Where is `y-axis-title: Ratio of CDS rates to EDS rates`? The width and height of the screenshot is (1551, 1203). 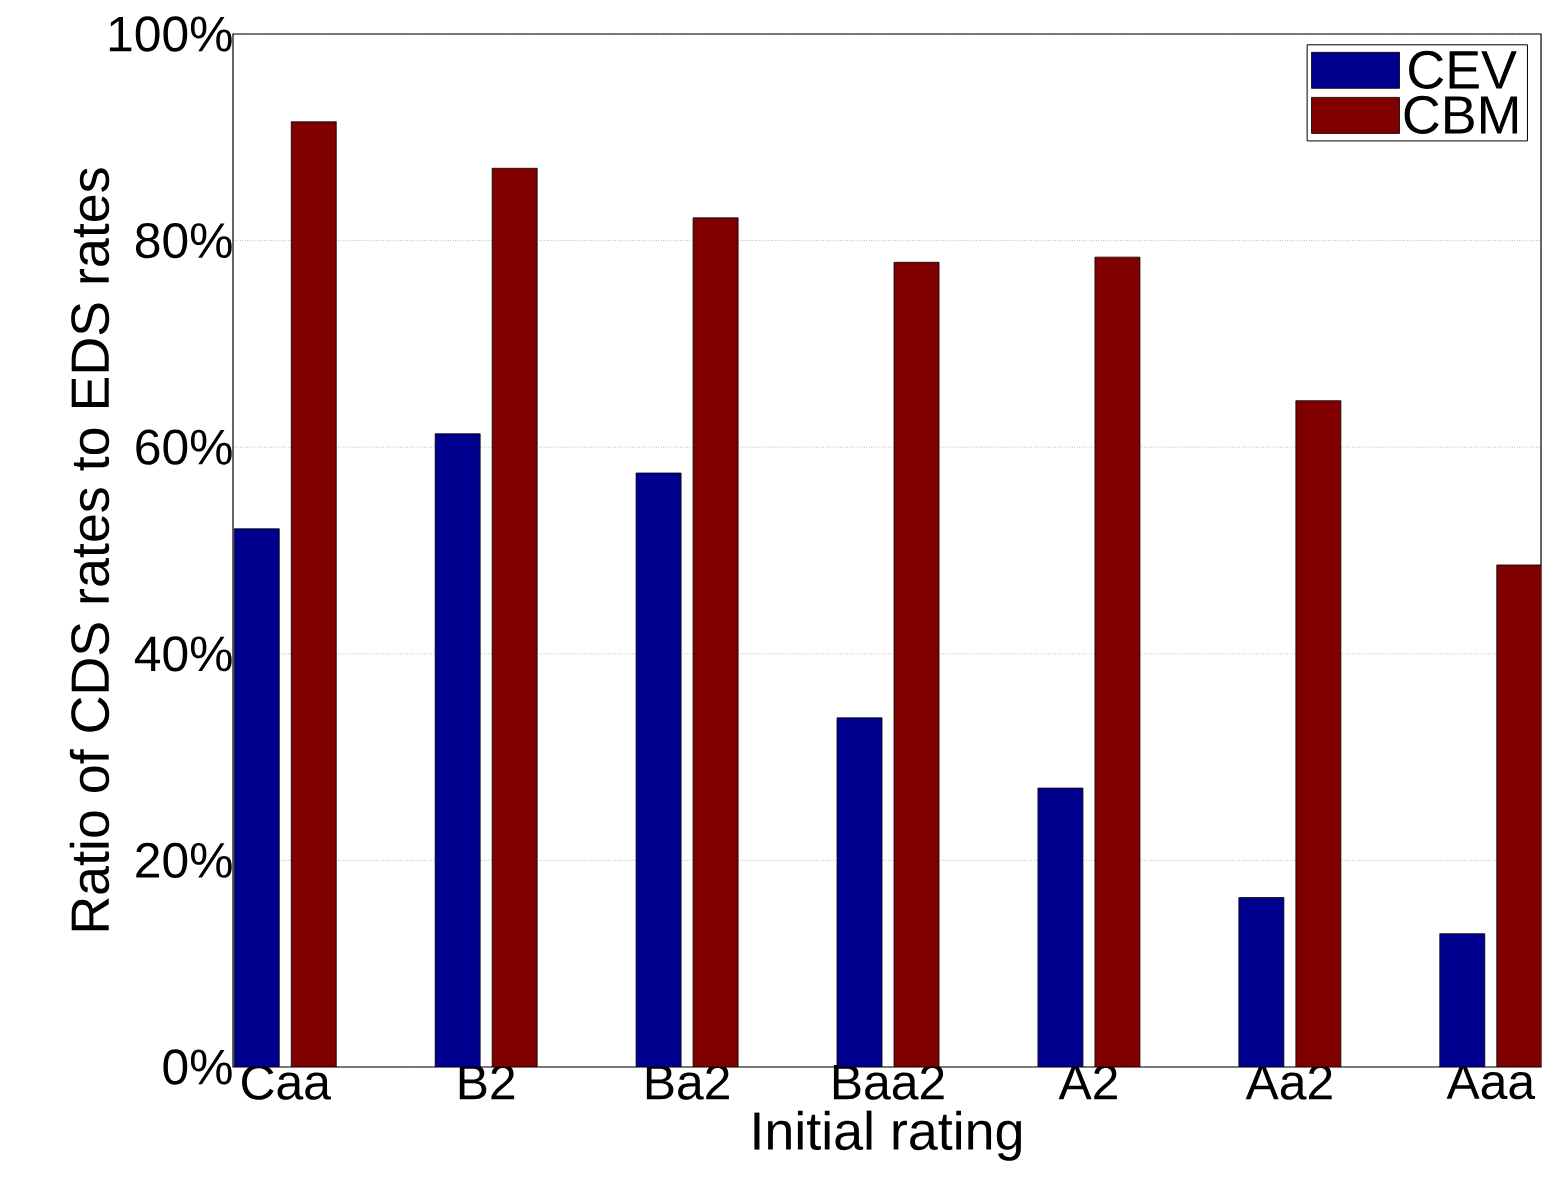 y-axis-title: Ratio of CDS rates to EDS rates is located at coordinates (89, 549).